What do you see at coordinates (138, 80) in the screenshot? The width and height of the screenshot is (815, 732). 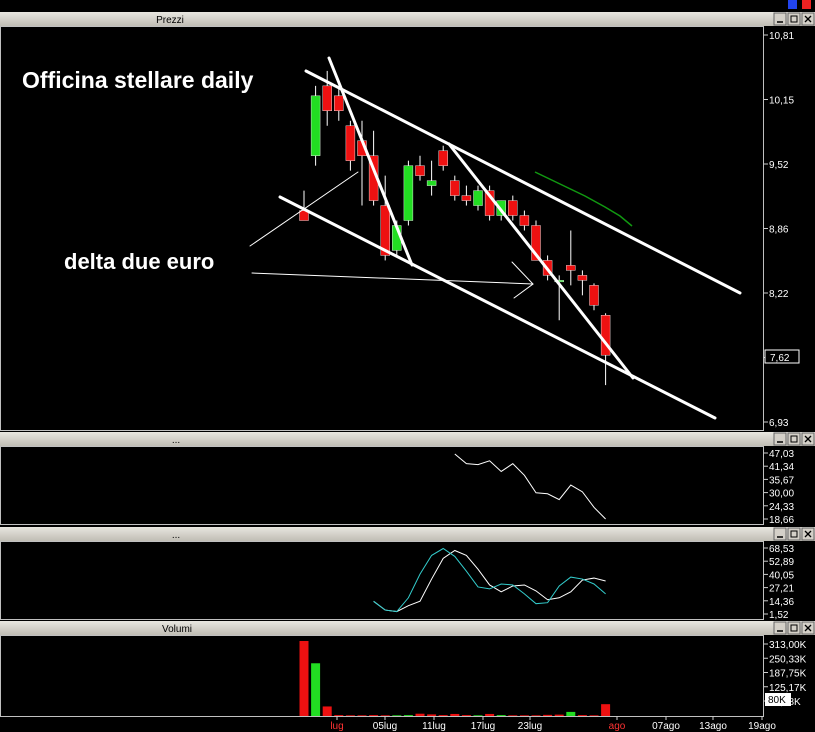 I see `annotation-title: Officina stellare daily` at bounding box center [138, 80].